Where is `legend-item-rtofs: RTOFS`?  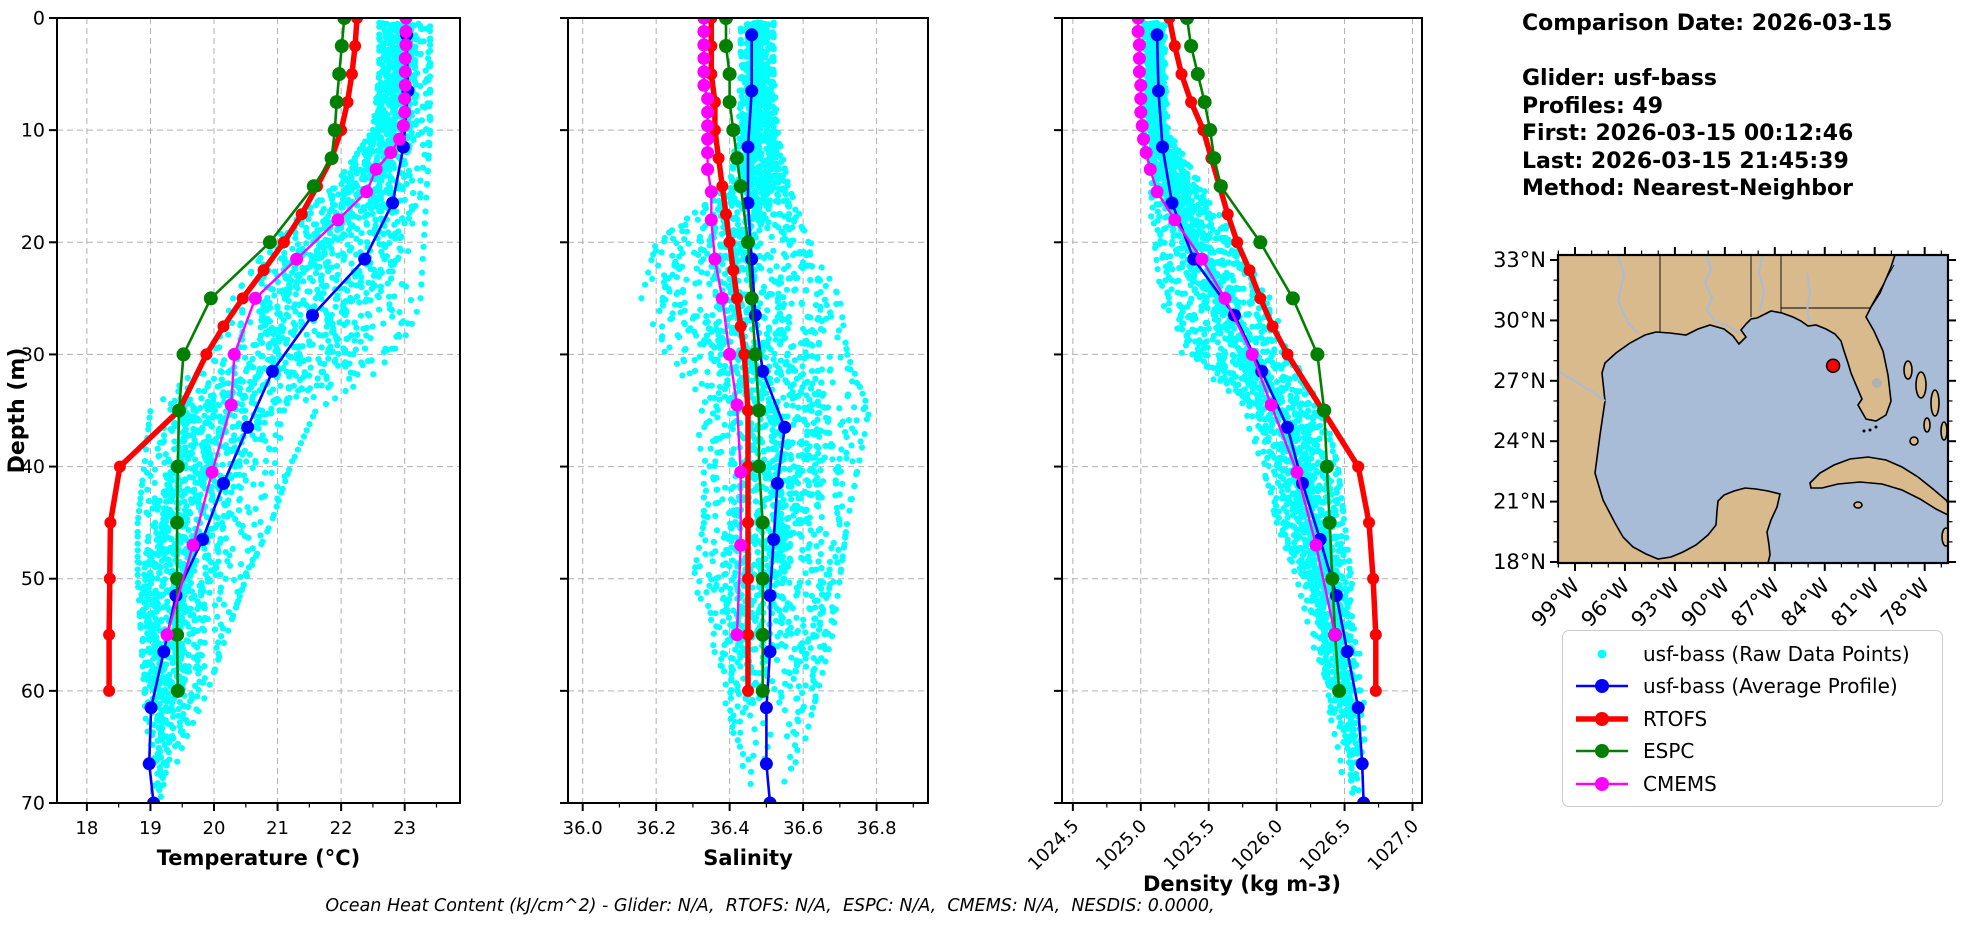
legend-item-rtofs: RTOFS is located at coordinates (1752, 719).